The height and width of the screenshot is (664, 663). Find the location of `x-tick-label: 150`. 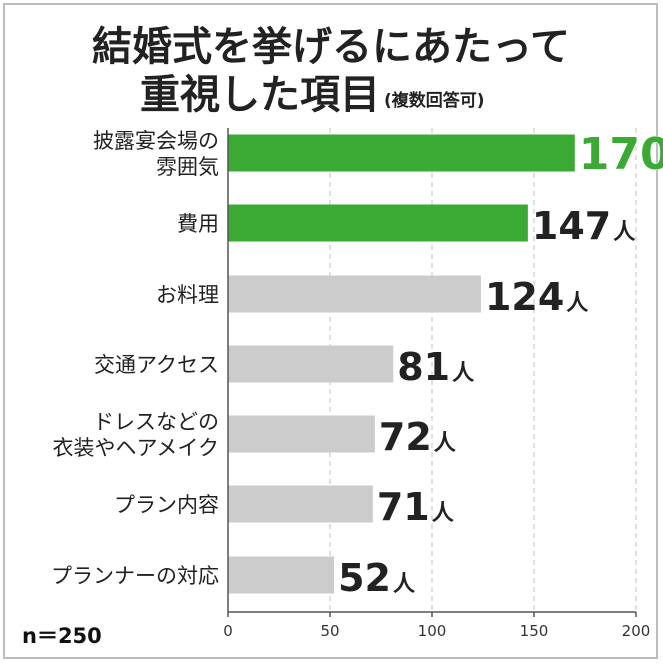

x-tick-label: 150 is located at coordinates (534, 631).